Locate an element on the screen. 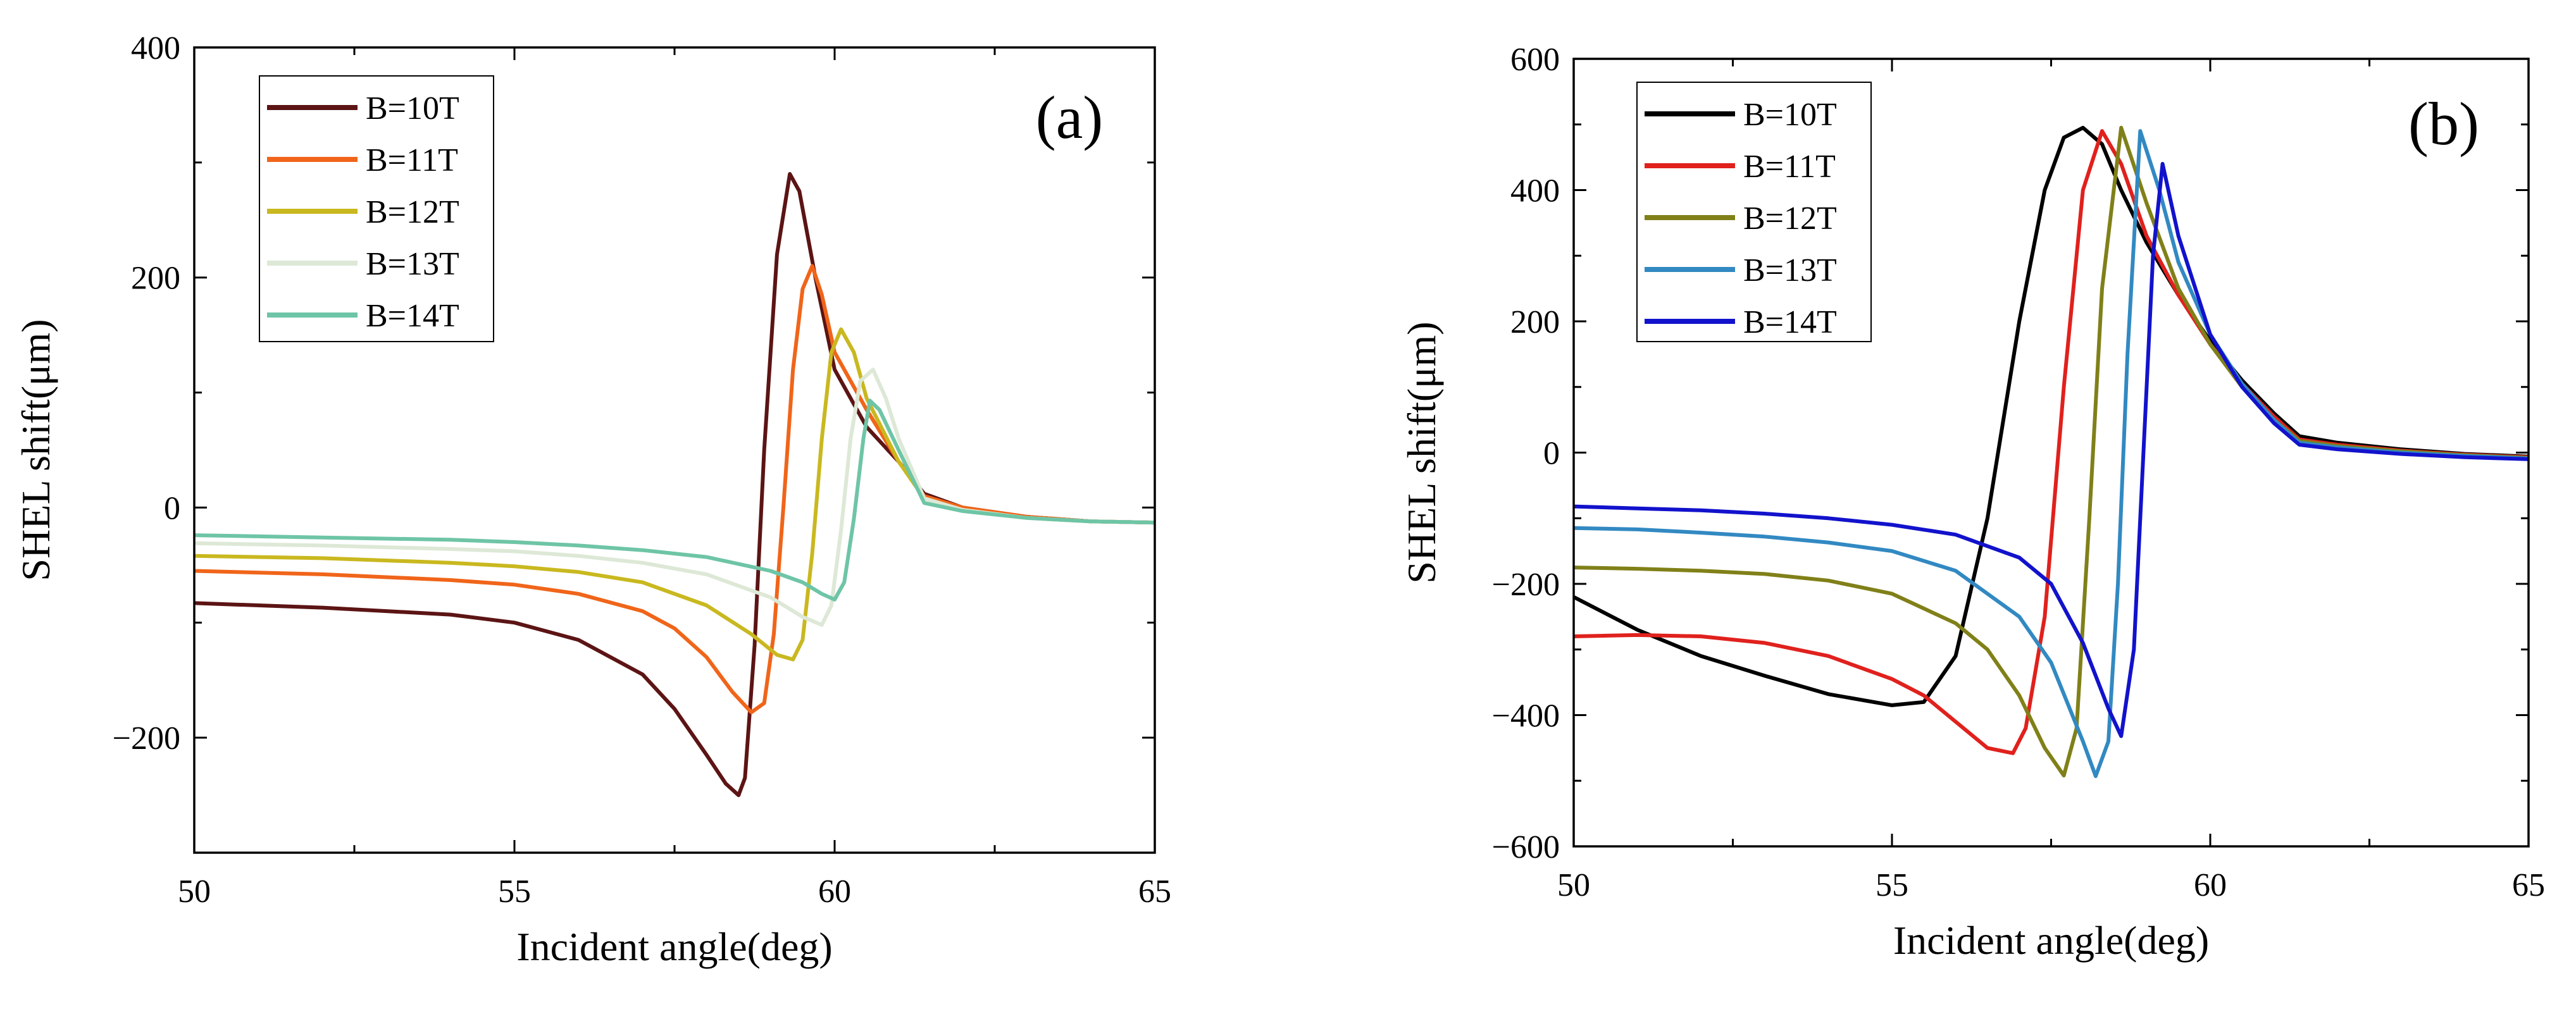 The image size is (2576, 1014). y-tick-label: −600 is located at coordinates (1526, 847).